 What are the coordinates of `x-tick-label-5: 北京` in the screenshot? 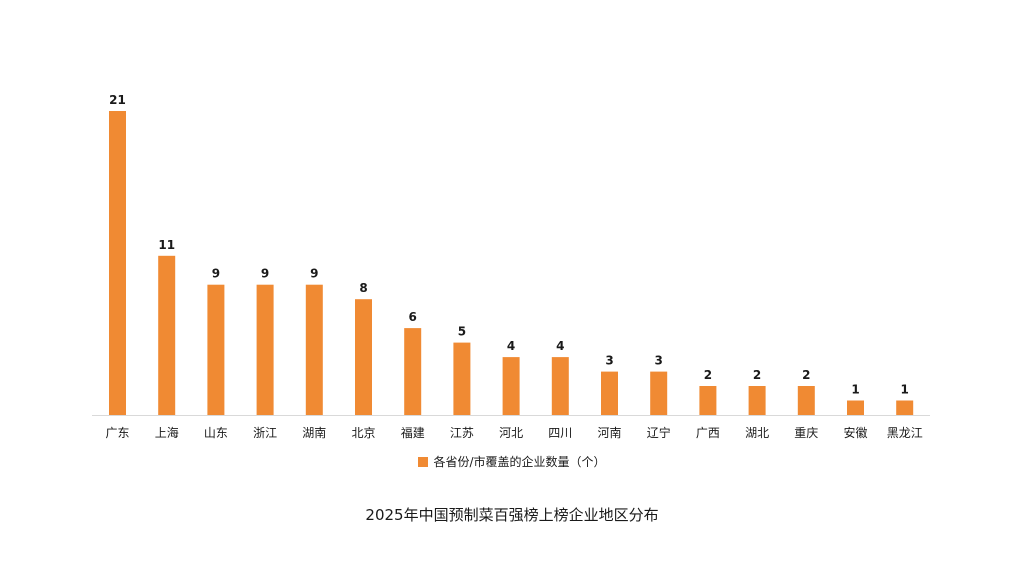 It's located at (363, 433).